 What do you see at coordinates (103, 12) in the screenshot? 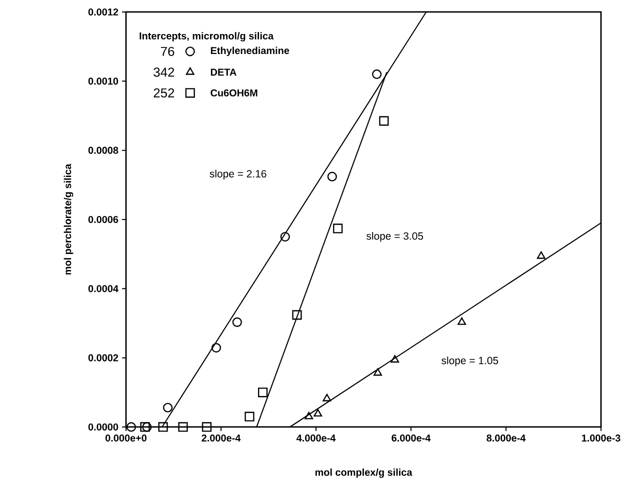
I see `y-tick-label: 0.0012` at bounding box center [103, 12].